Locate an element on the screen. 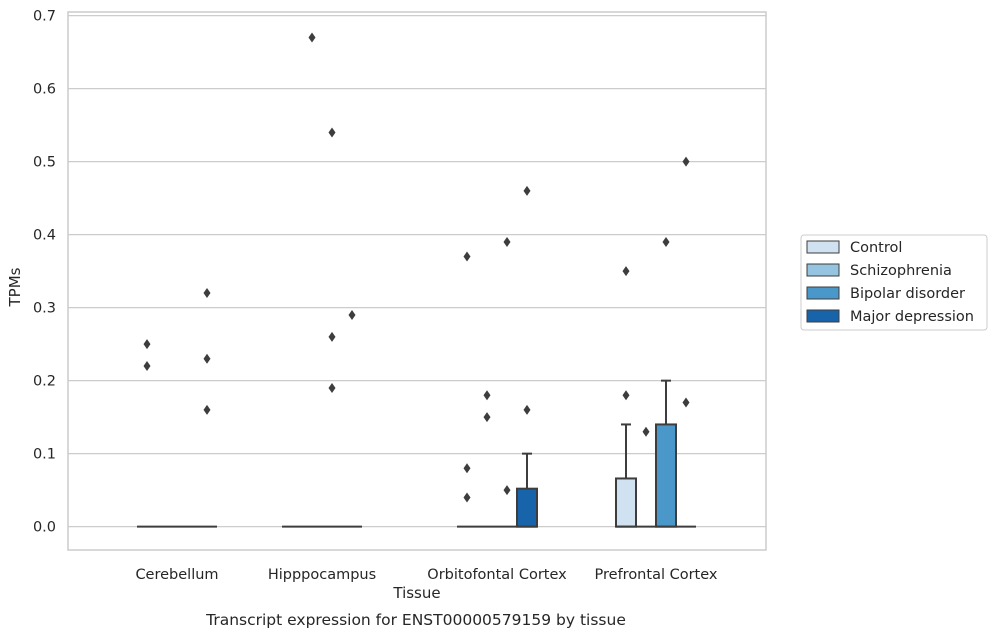  legend-label: Bipolar disorder is located at coordinates (907, 294).